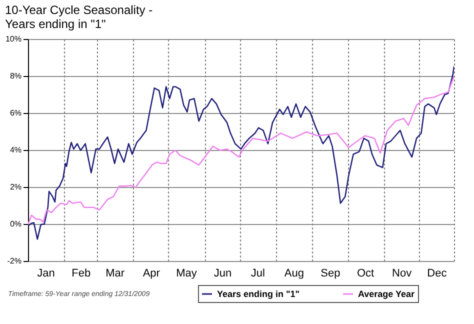 This screenshot has height=324, width=474. I want to click on y-tick-label: 10%, so click(13, 39).